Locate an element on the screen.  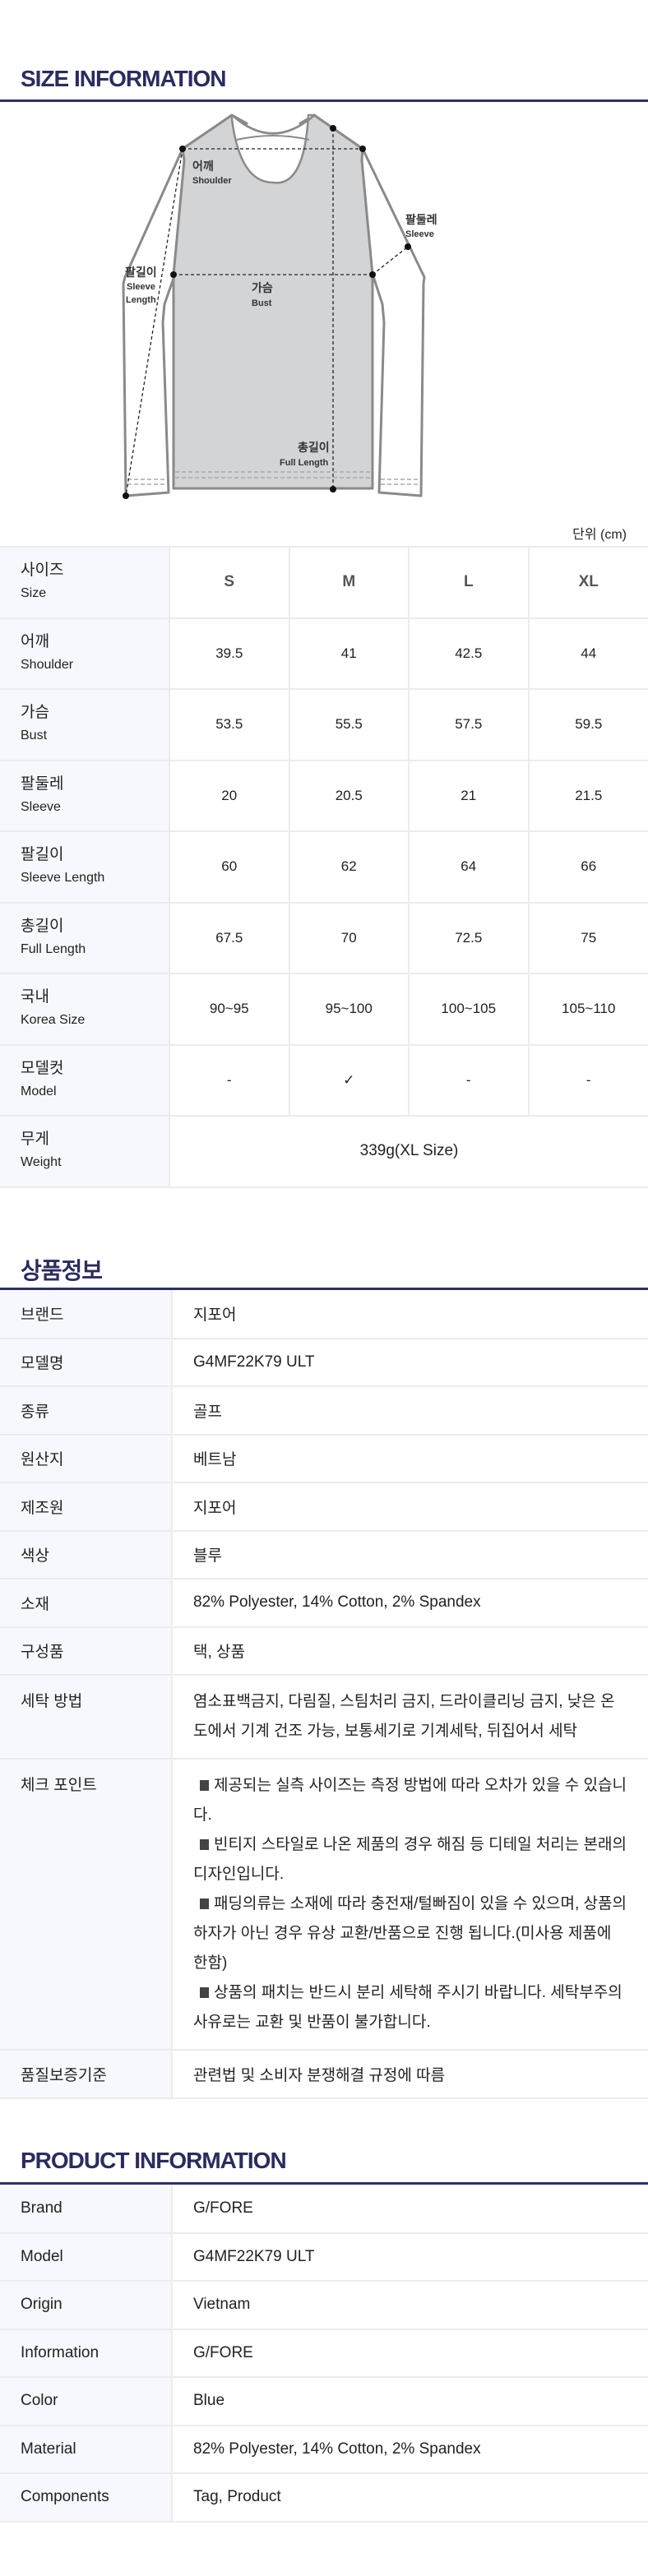
measurement-points is located at coordinates (267, 312).